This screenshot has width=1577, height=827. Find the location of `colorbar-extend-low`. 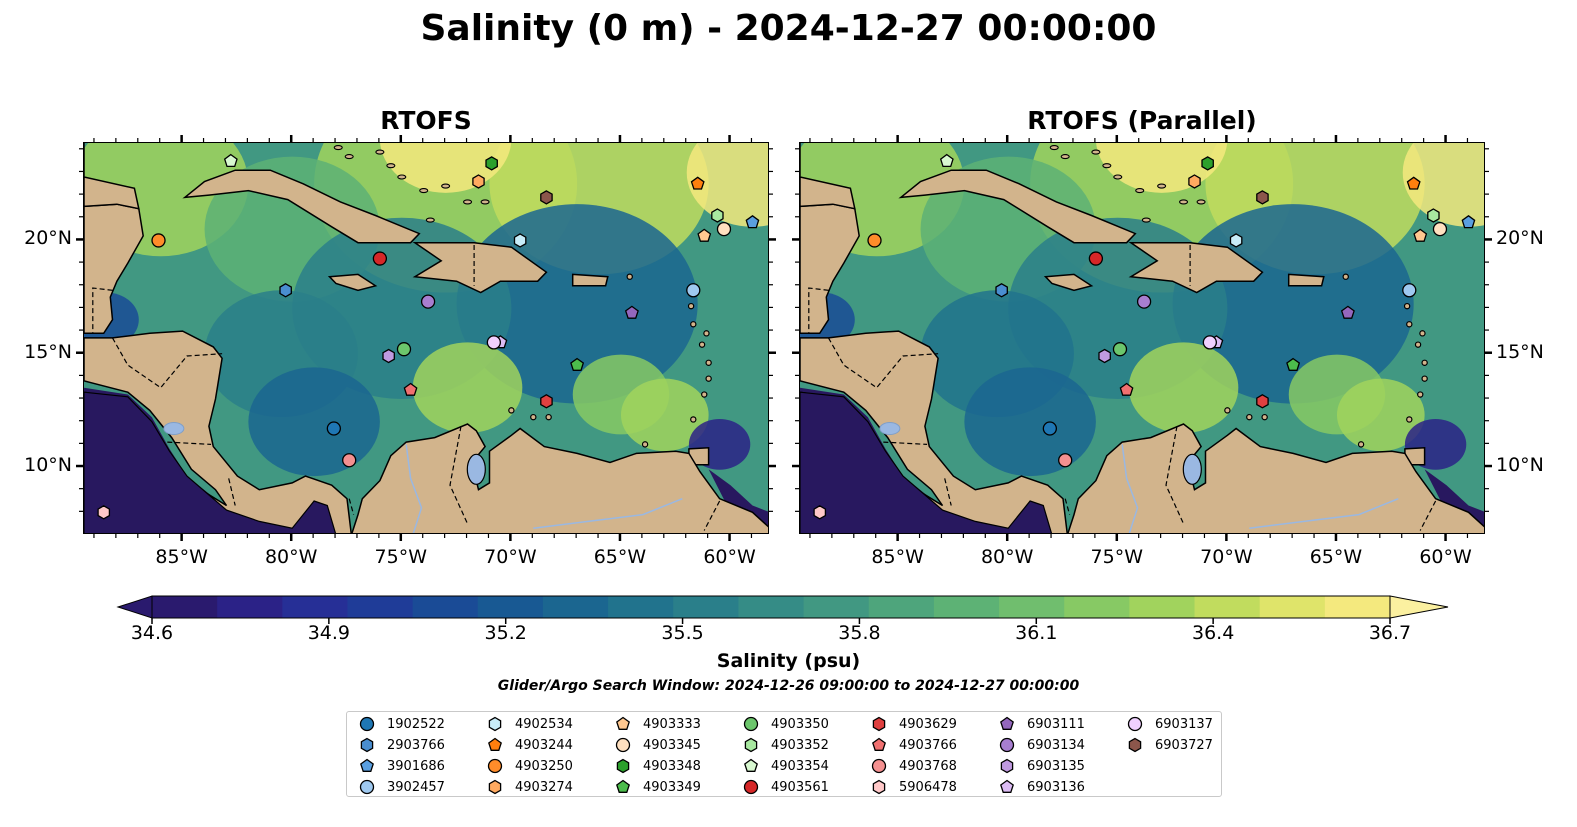

colorbar-extend-low is located at coordinates (134, 607).